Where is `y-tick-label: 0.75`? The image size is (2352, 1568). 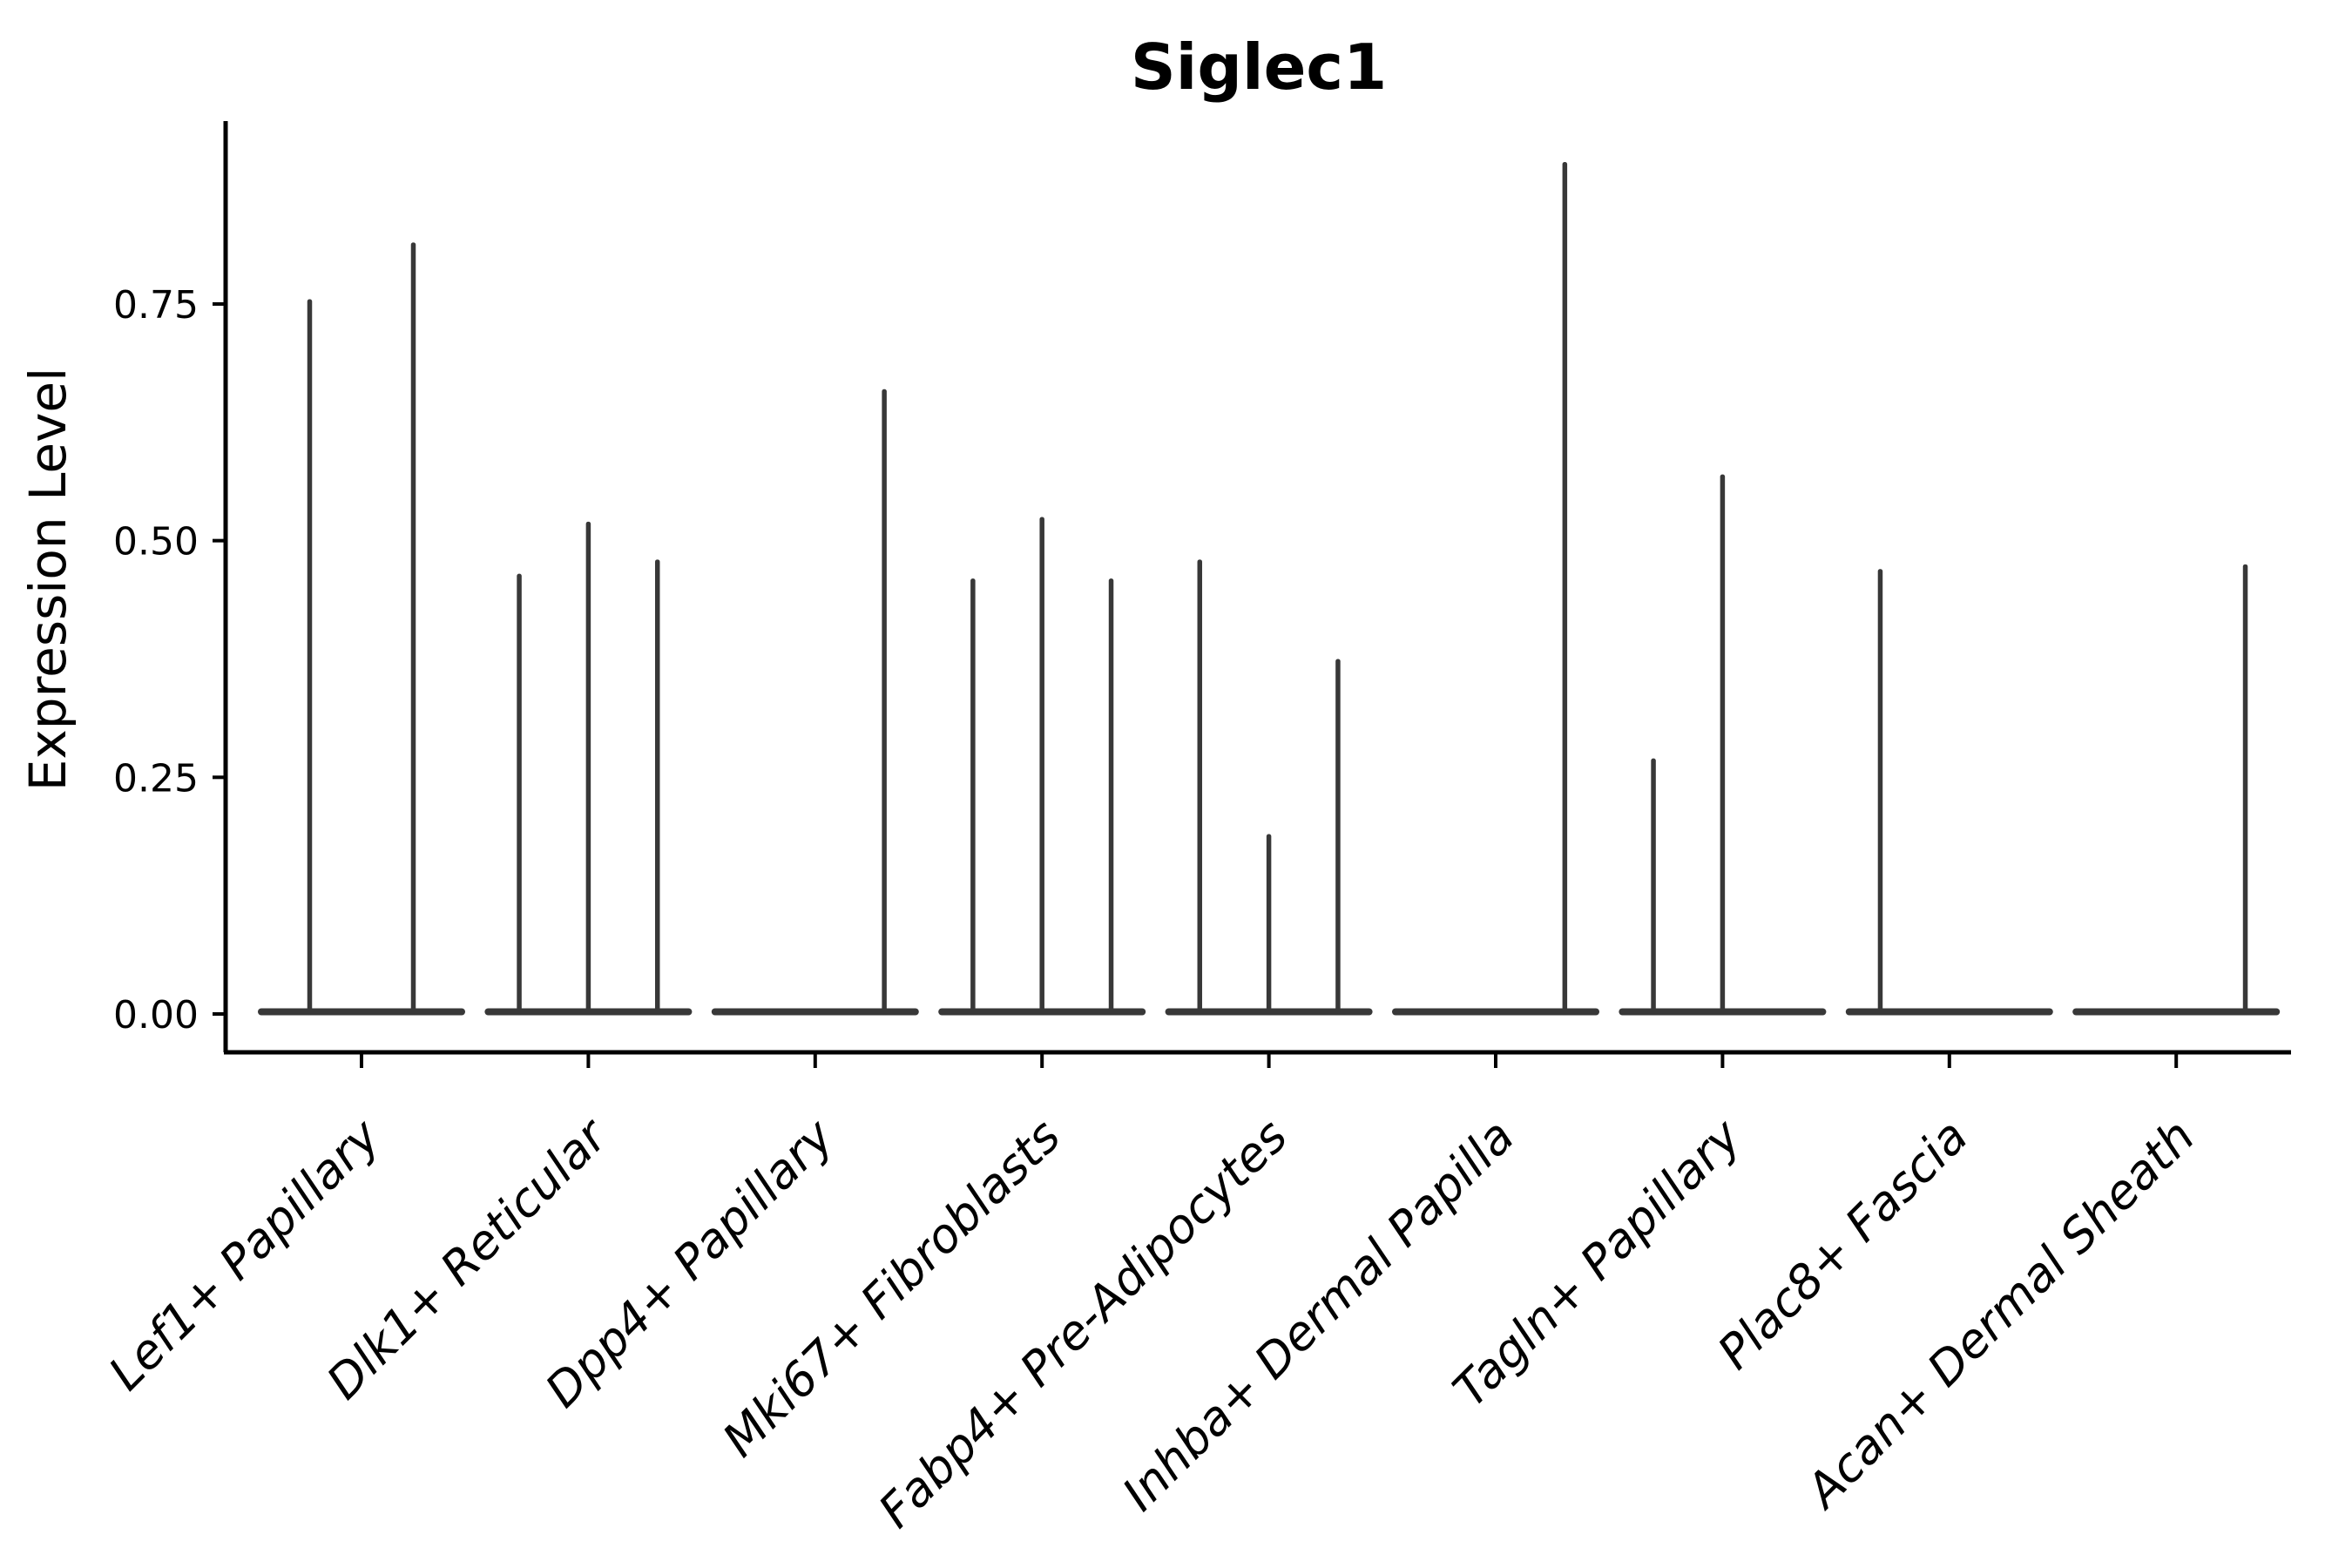
y-tick-label: 0.75 is located at coordinates (156, 305).